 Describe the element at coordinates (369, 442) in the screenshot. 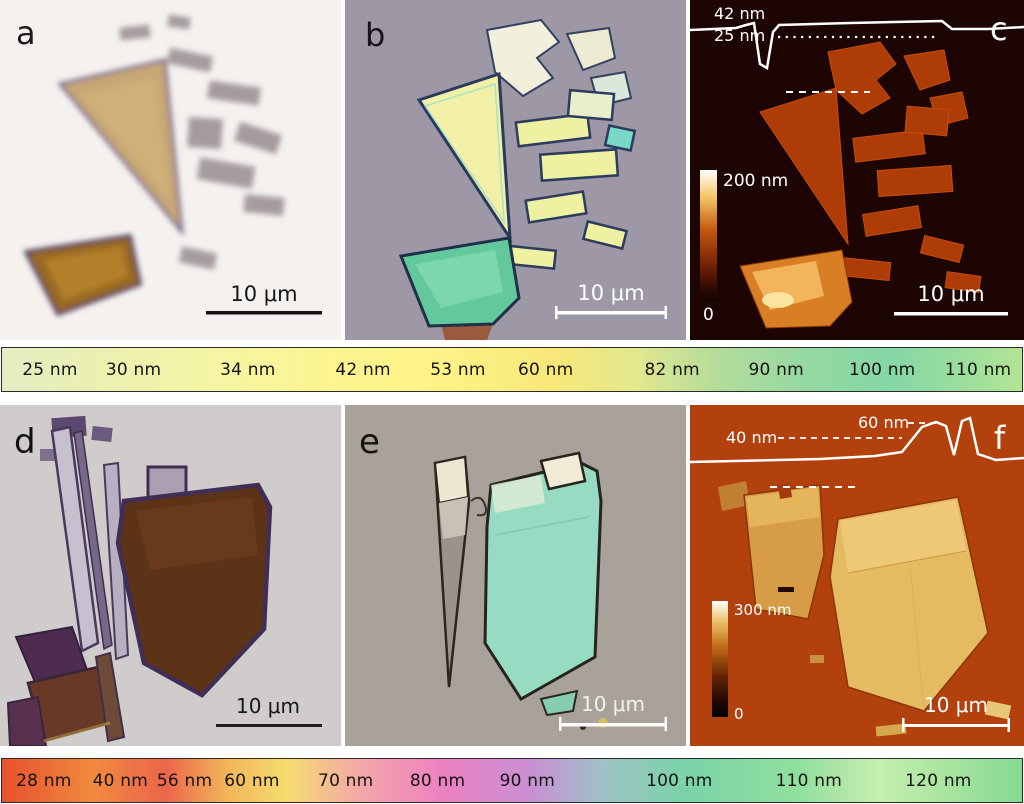

I see `panel-letter: e` at that location.